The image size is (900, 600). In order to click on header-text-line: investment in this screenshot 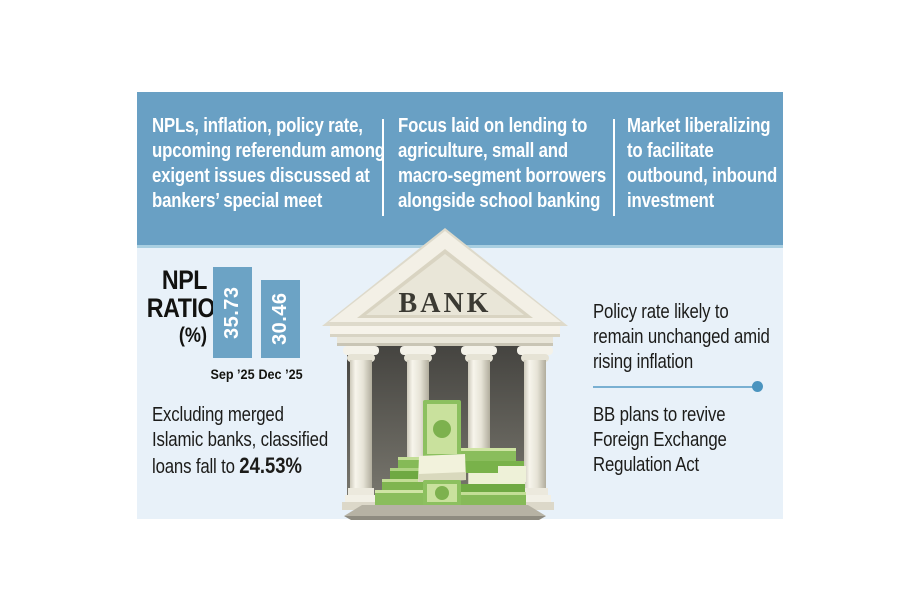, I will do `click(671, 201)`.